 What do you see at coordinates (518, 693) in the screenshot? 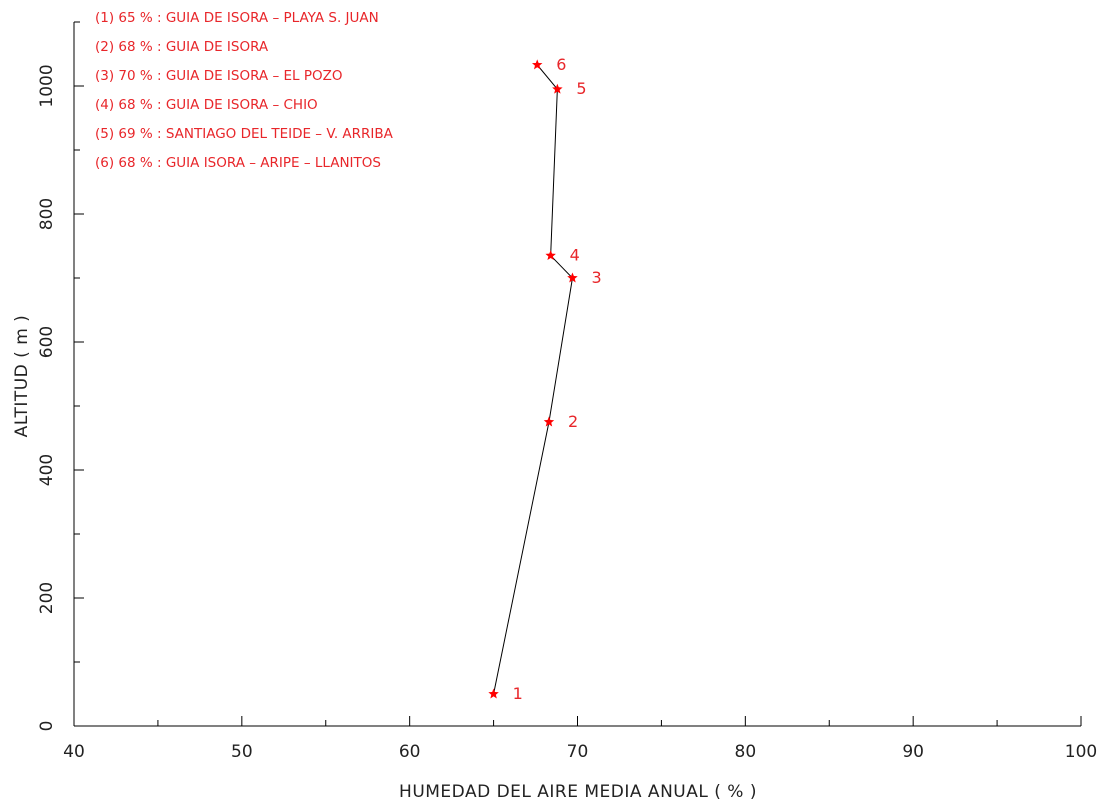
I see `data-point-label: 1` at bounding box center [518, 693].